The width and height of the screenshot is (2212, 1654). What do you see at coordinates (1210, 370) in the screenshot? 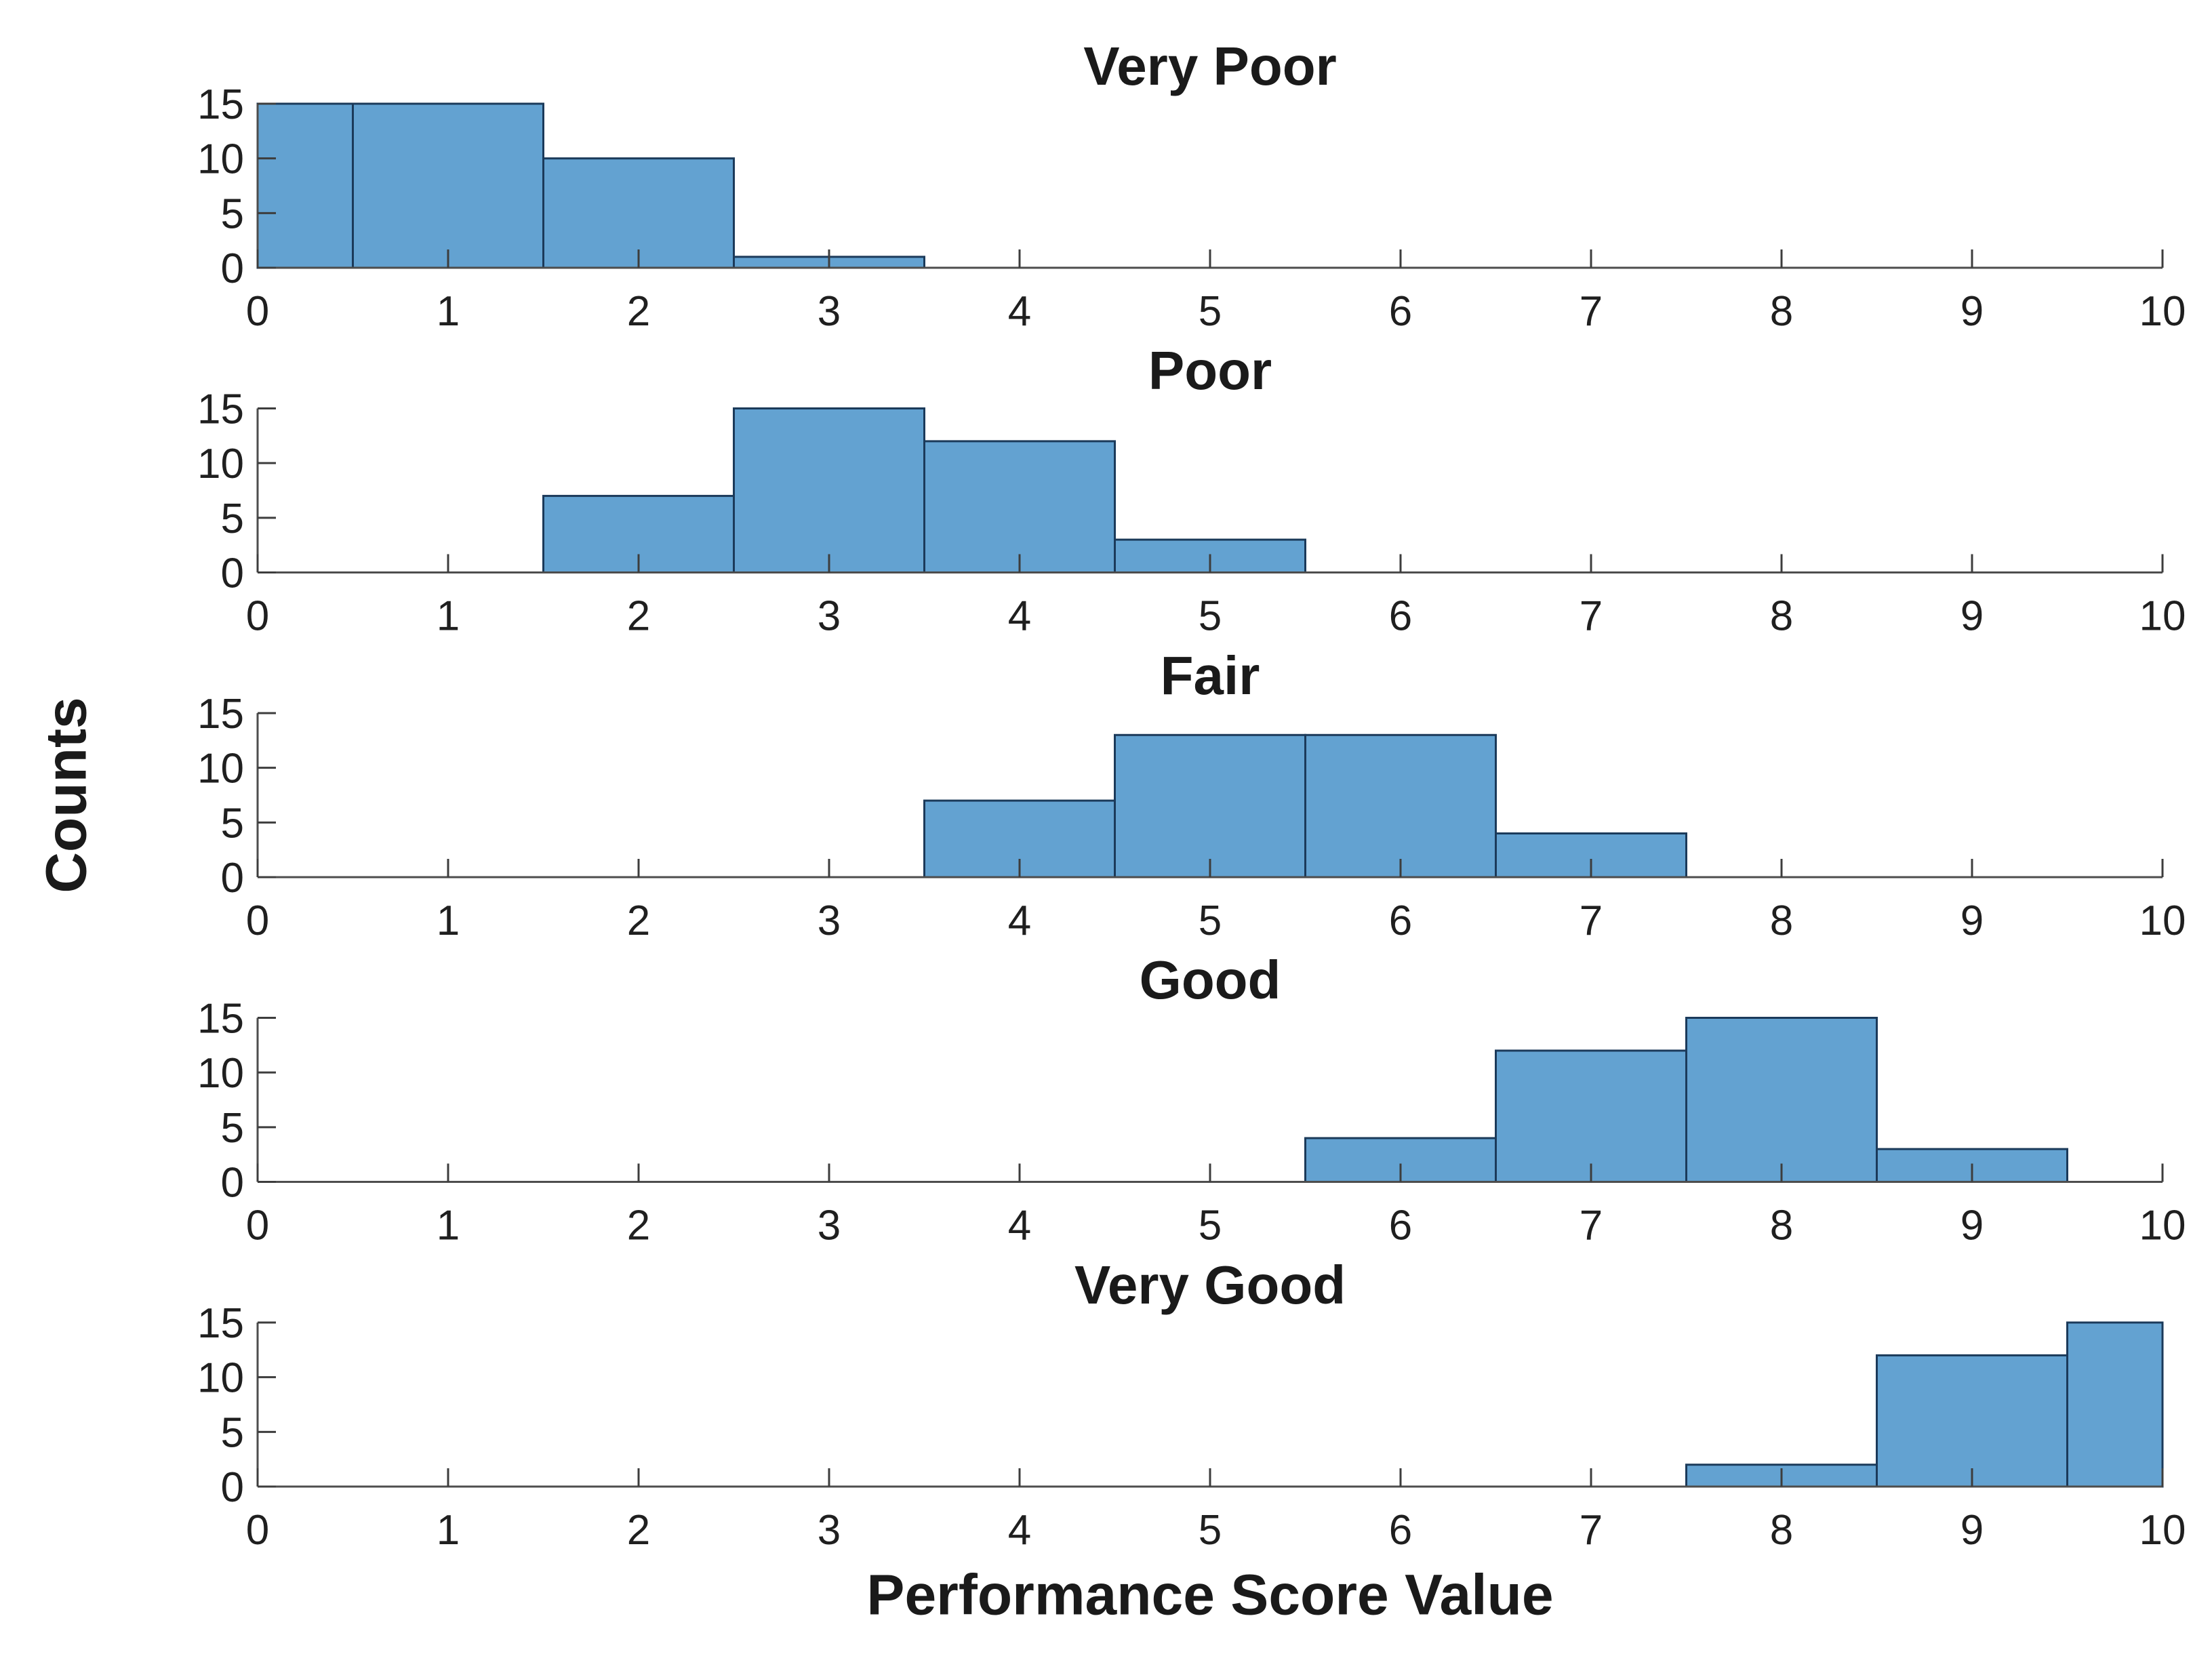
I see `subplot-title-poor: Poor` at bounding box center [1210, 370].